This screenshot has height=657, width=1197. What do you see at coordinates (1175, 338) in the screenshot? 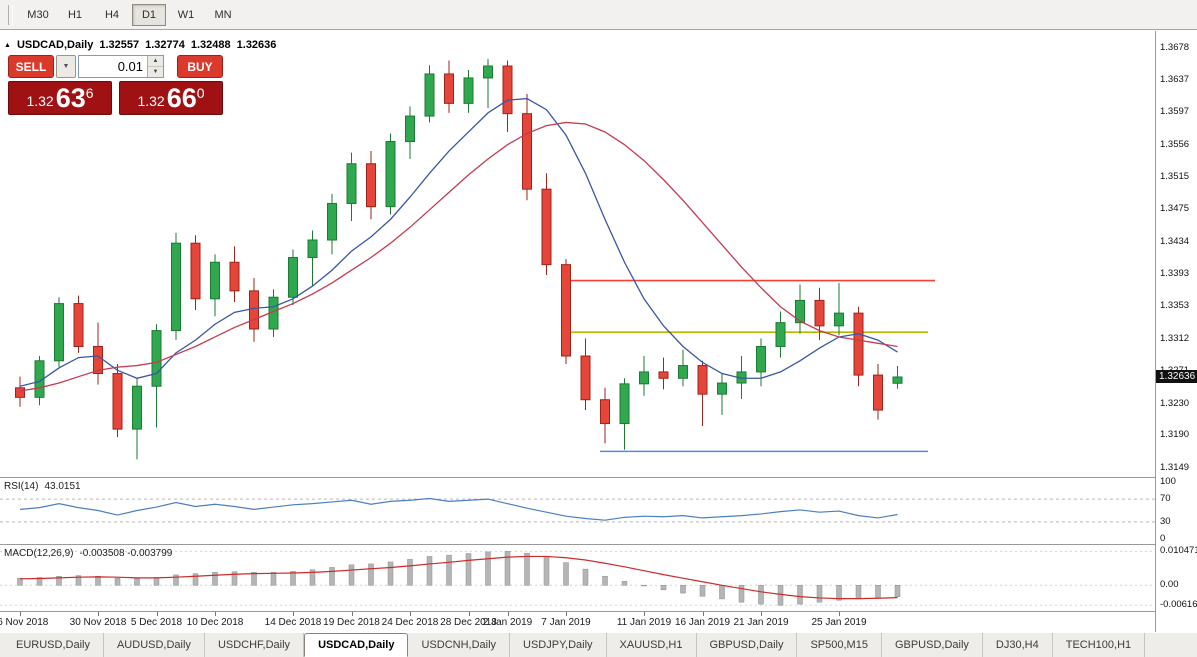
I see `price-axis-label: 1.3312` at bounding box center [1175, 338].